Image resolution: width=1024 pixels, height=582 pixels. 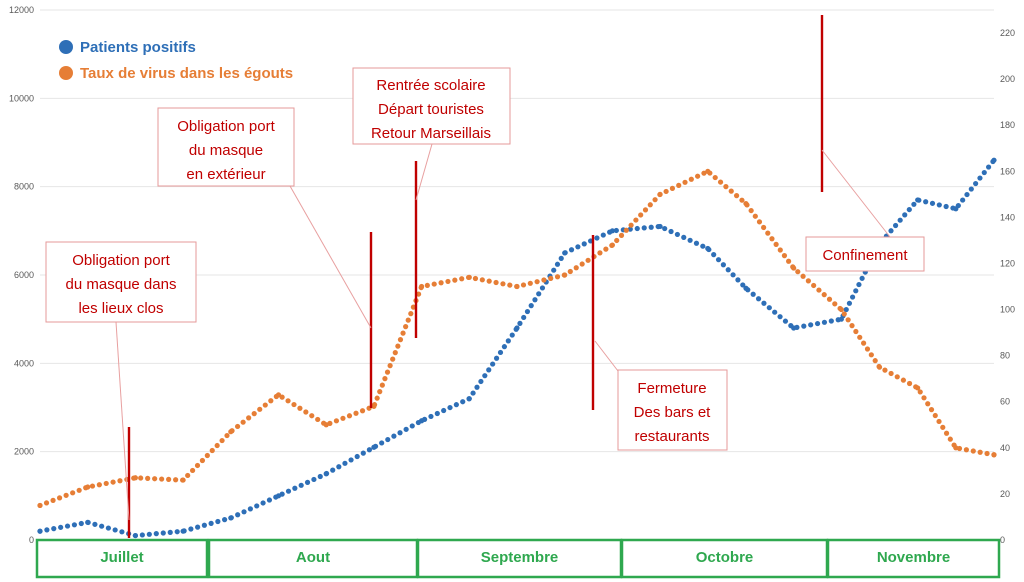 What do you see at coordinates (186, 73) in the screenshot?
I see `legend-label: Taux de virus dans les égouts` at bounding box center [186, 73].